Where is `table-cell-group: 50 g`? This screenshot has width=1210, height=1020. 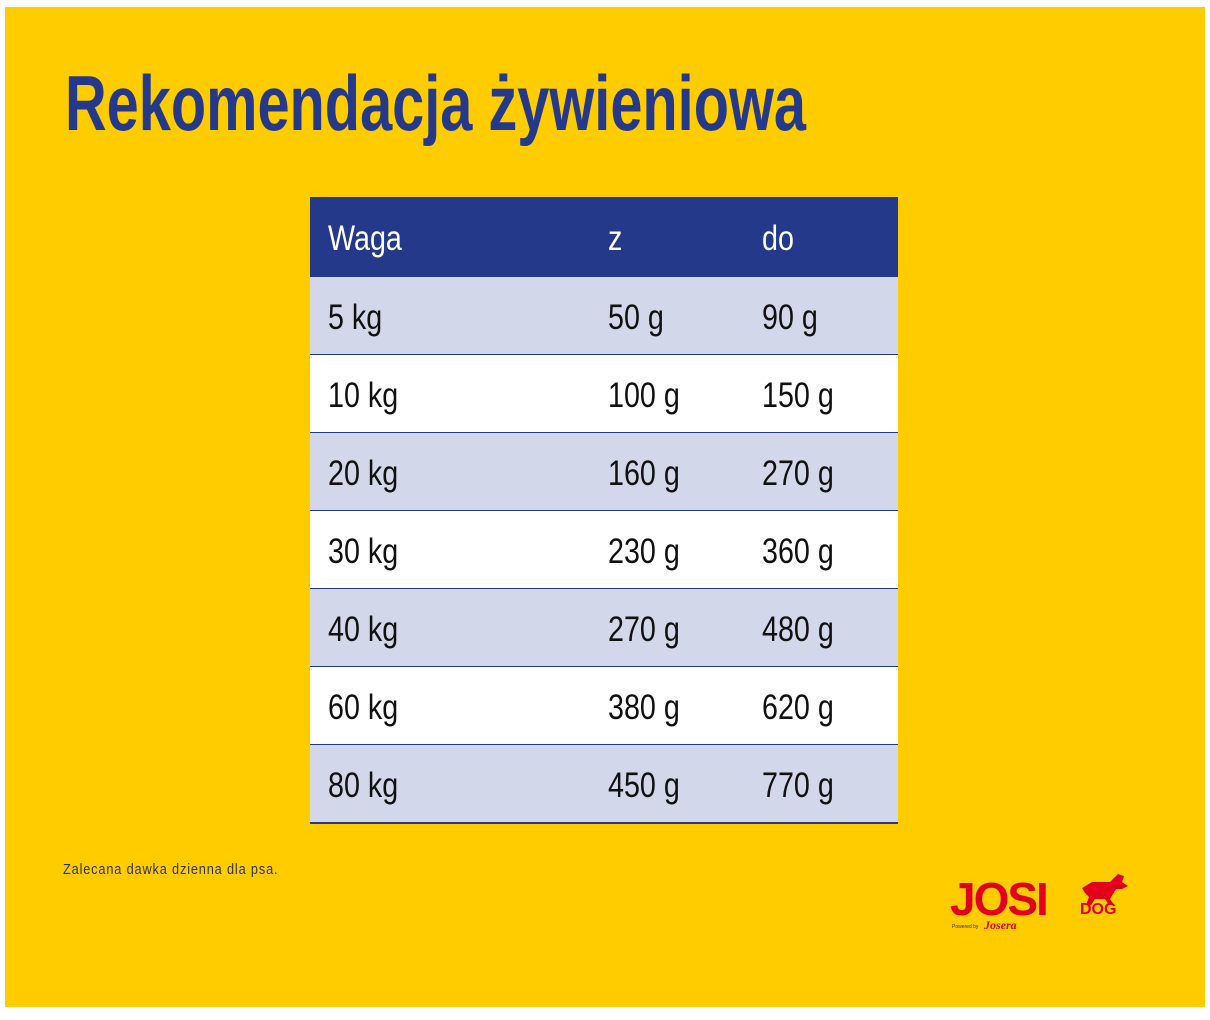
table-cell-group: 50 g is located at coordinates (636, 316).